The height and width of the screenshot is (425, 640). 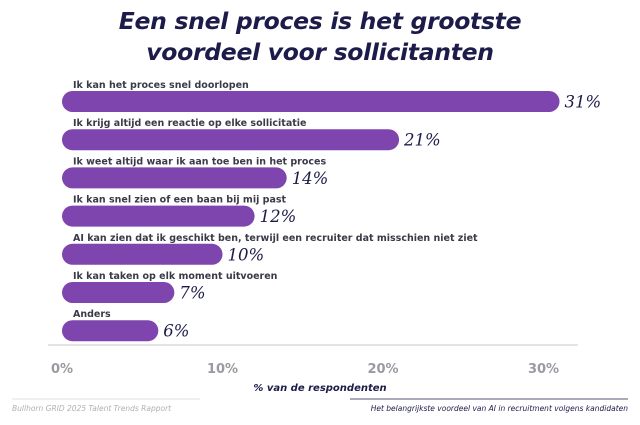 What do you see at coordinates (192, 293) in the screenshot?
I see `value-label: 7%` at bounding box center [192, 293].